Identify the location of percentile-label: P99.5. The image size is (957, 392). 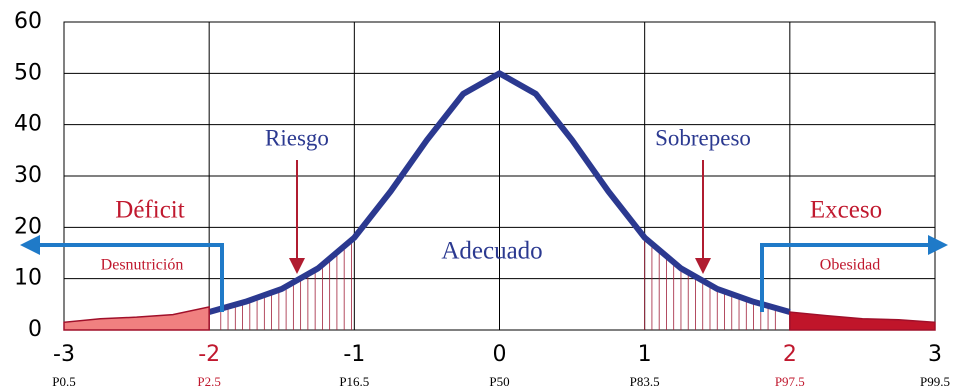
(935, 381).